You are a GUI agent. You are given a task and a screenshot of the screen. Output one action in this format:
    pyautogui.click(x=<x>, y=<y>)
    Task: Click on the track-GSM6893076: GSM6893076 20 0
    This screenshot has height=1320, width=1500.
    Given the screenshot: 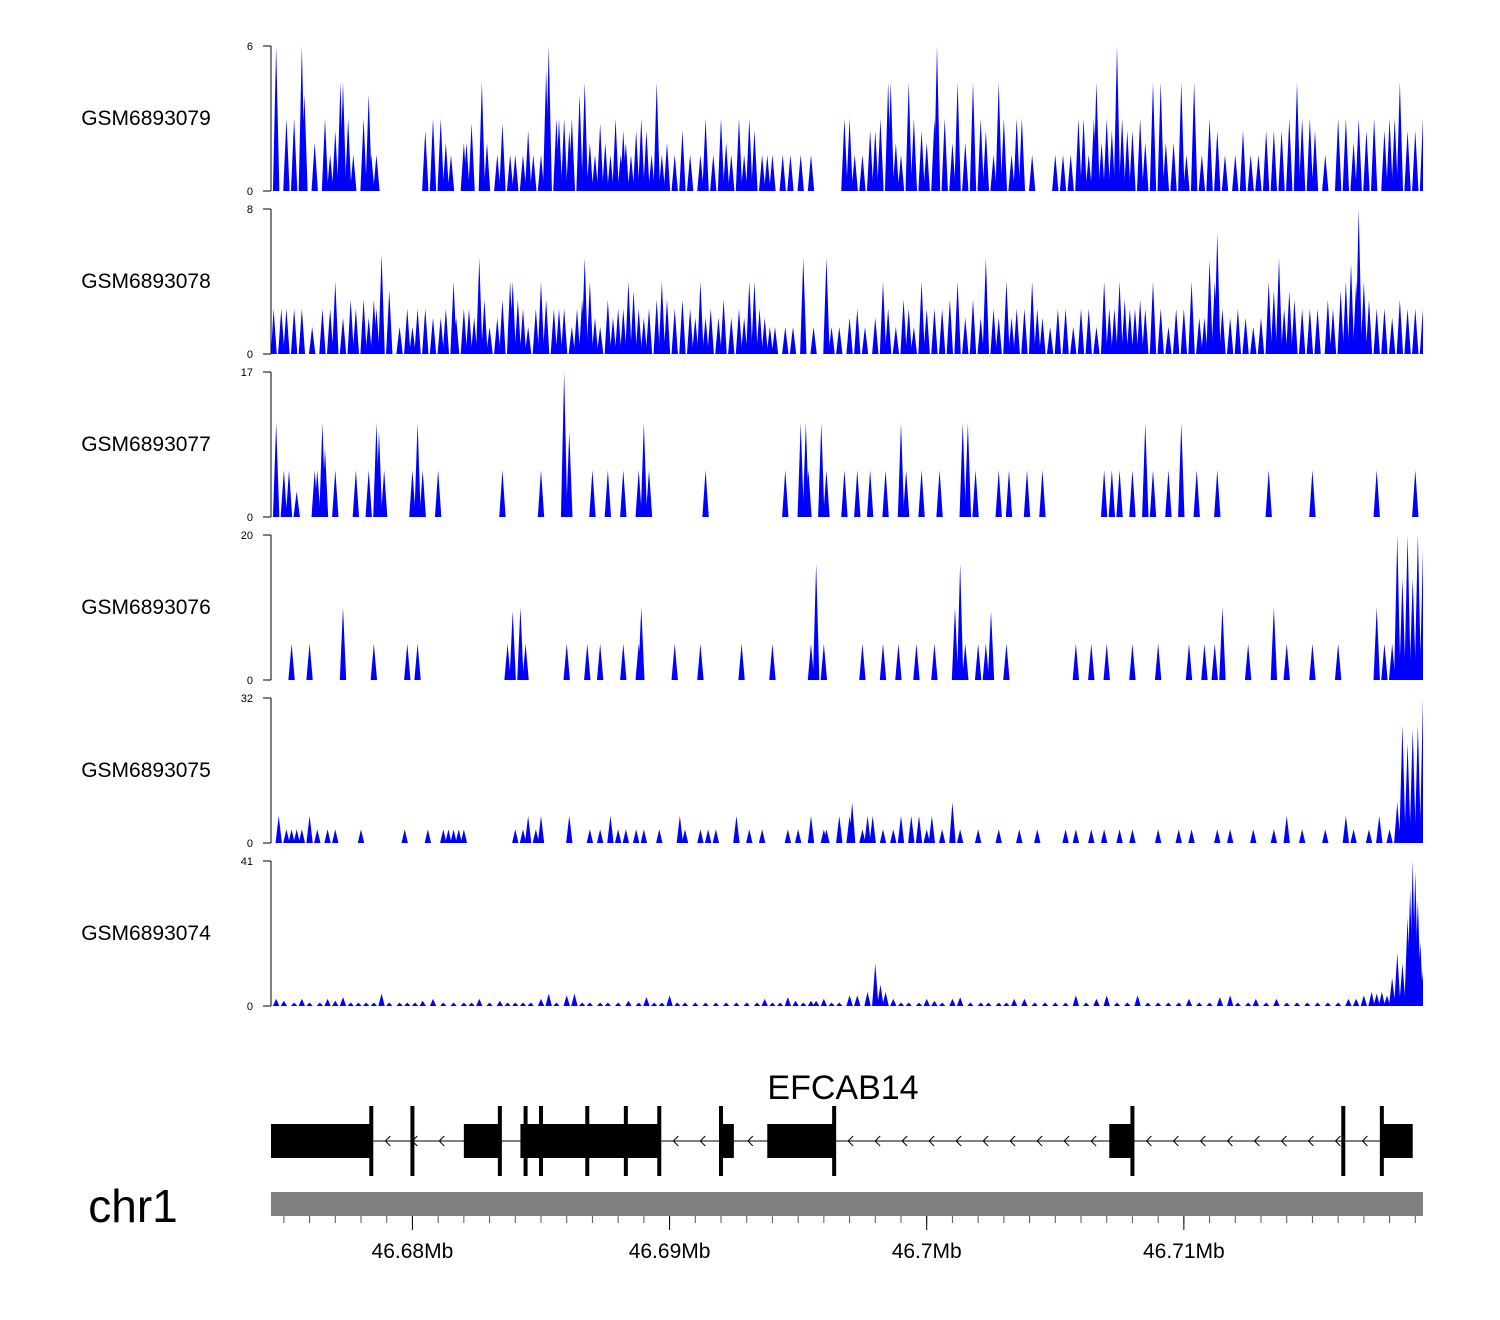 What is the action you would take?
    pyautogui.click(x=752, y=608)
    